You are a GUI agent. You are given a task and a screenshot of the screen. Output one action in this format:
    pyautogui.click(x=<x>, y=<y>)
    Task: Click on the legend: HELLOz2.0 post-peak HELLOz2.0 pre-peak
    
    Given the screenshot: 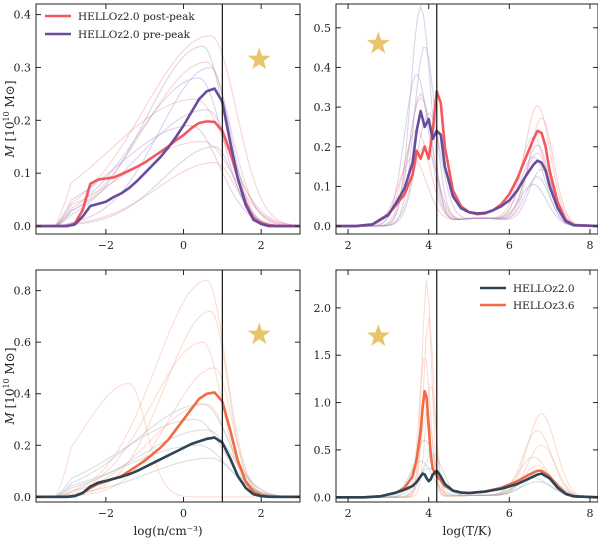 What is the action you would take?
    pyautogui.click(x=120, y=26)
    